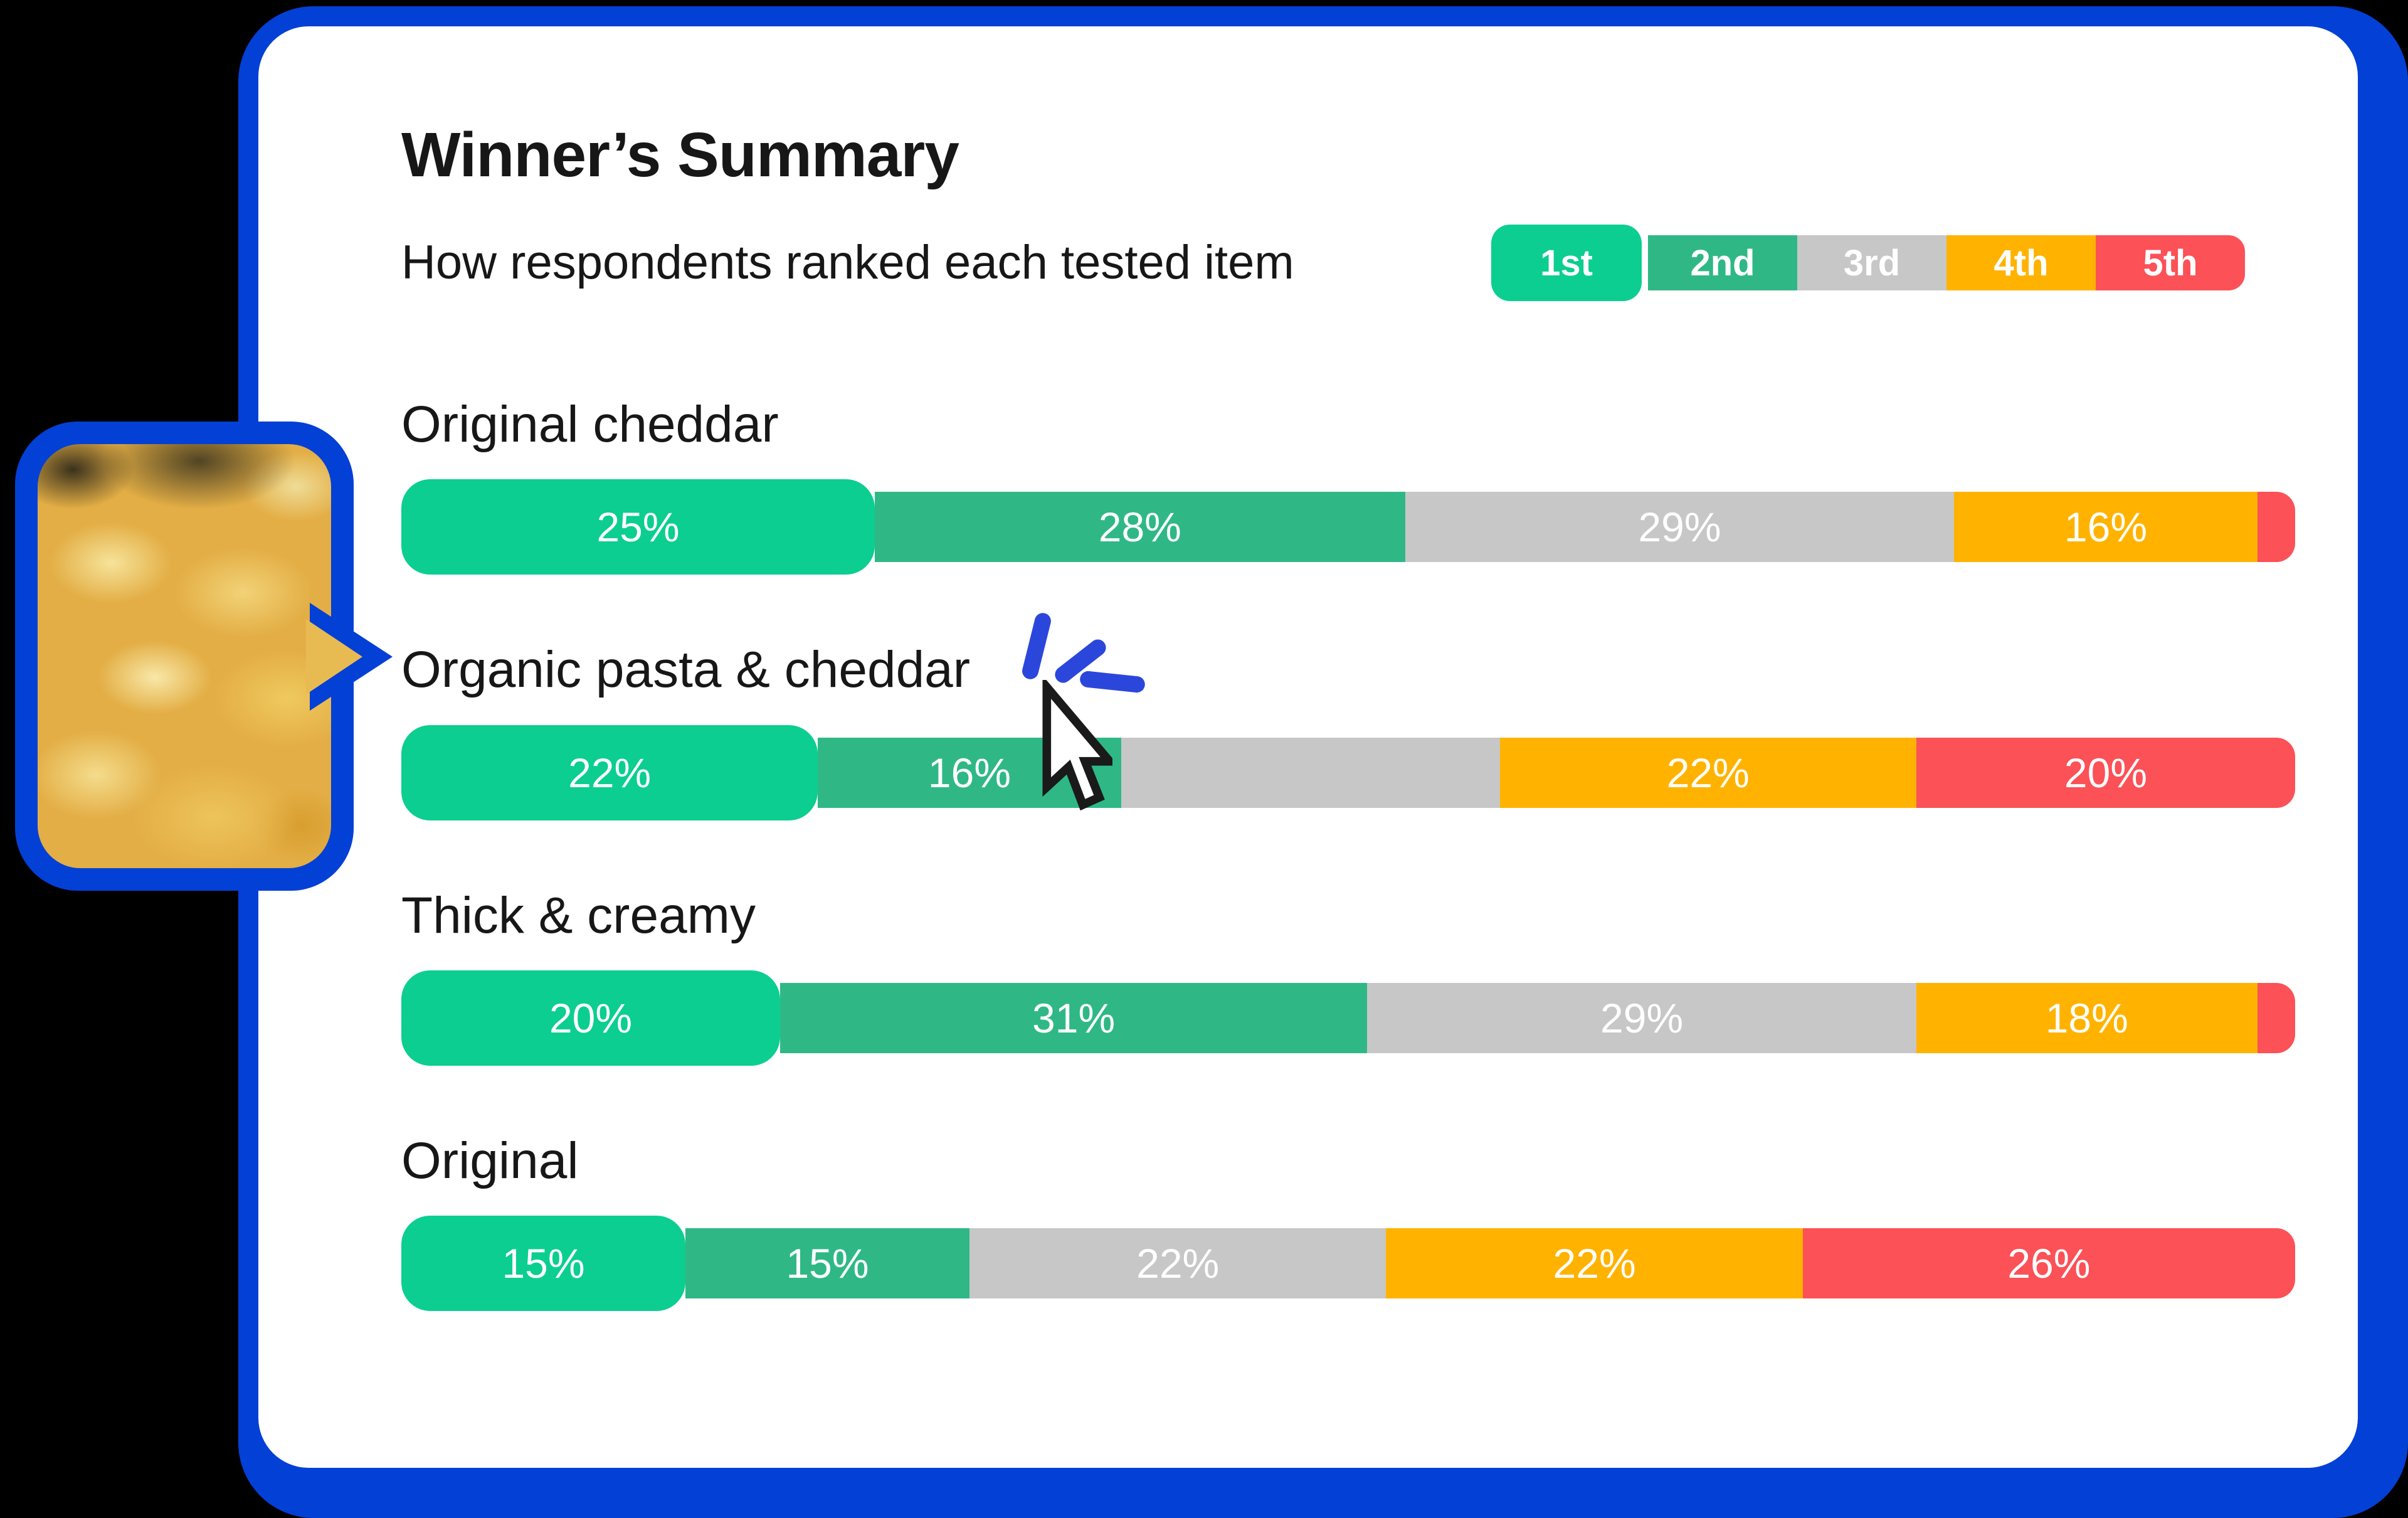 The width and height of the screenshot is (2408, 1518). I want to click on legend-chip-4th: 4th, so click(2021, 262).